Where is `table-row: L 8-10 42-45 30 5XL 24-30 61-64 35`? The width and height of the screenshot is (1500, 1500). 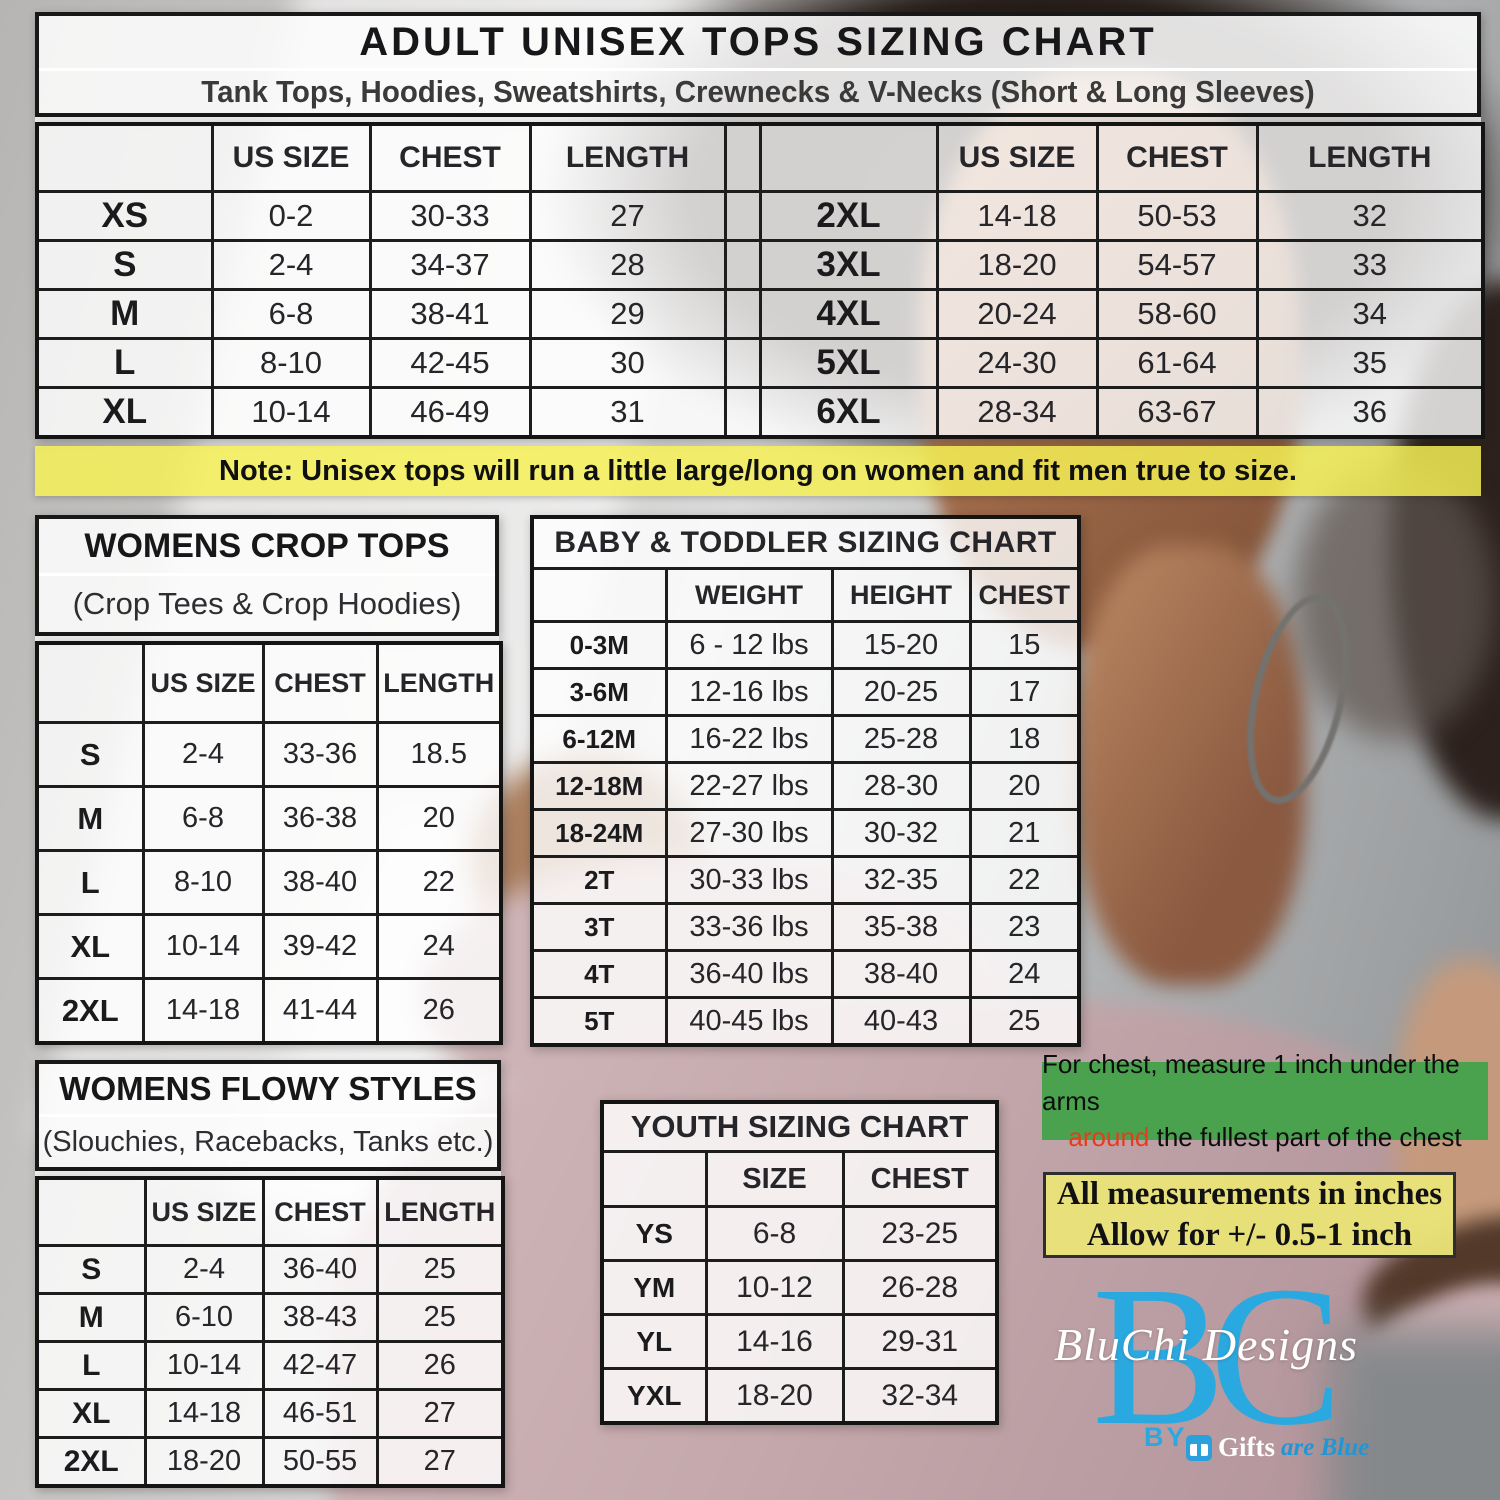
table-row: L 8-10 42-45 30 5XL 24-30 61-64 35 is located at coordinates (760, 363).